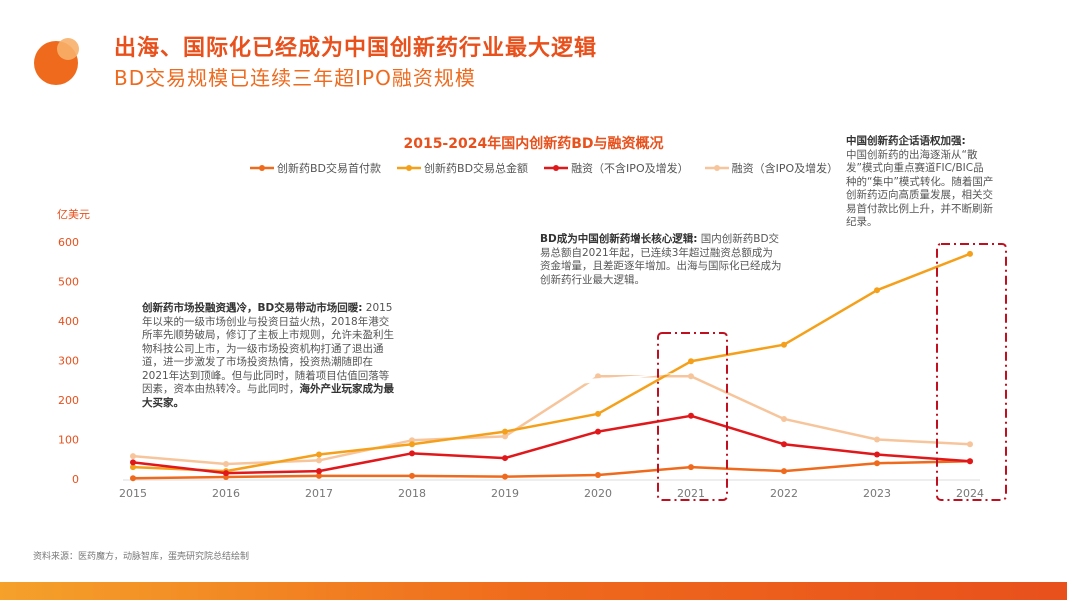 The width and height of the screenshot is (1067, 600). I want to click on legend-label-upfront: 创新药BD交易首付款, so click(329, 168).